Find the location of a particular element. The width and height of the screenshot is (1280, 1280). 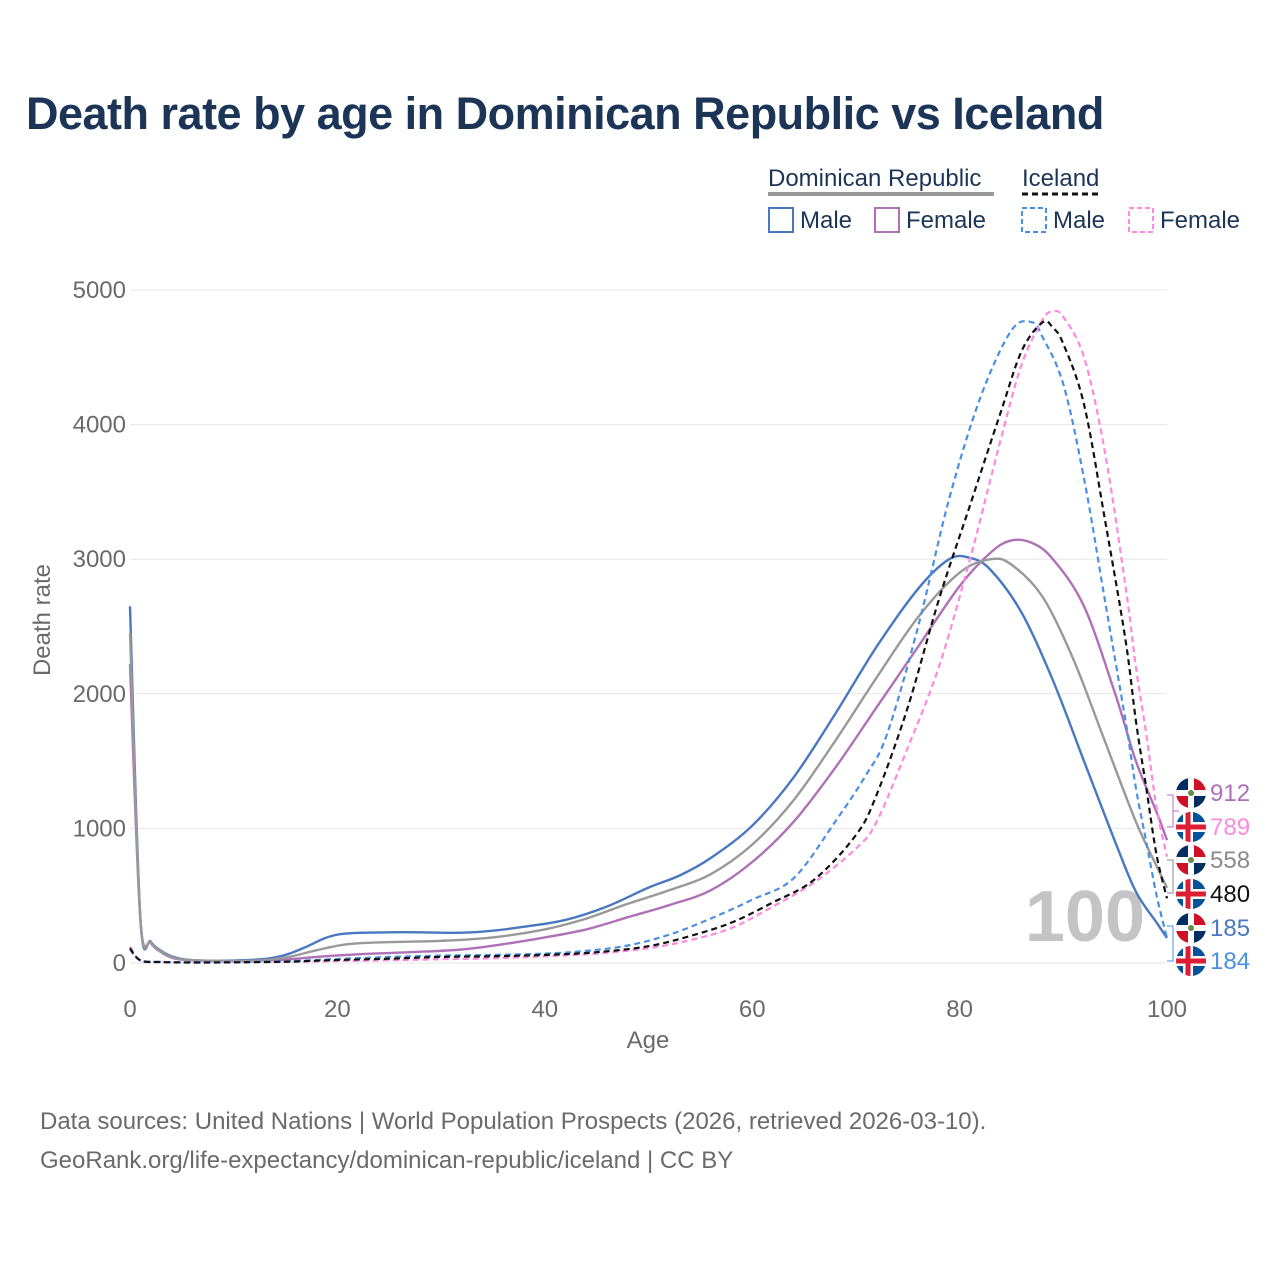

end-label-value: 789 is located at coordinates (1230, 827).